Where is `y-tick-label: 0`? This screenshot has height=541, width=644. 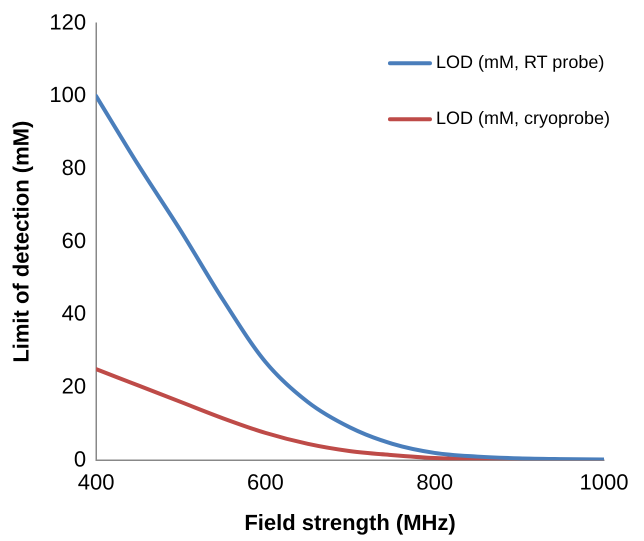
y-tick-label: 0 is located at coordinates (80, 459).